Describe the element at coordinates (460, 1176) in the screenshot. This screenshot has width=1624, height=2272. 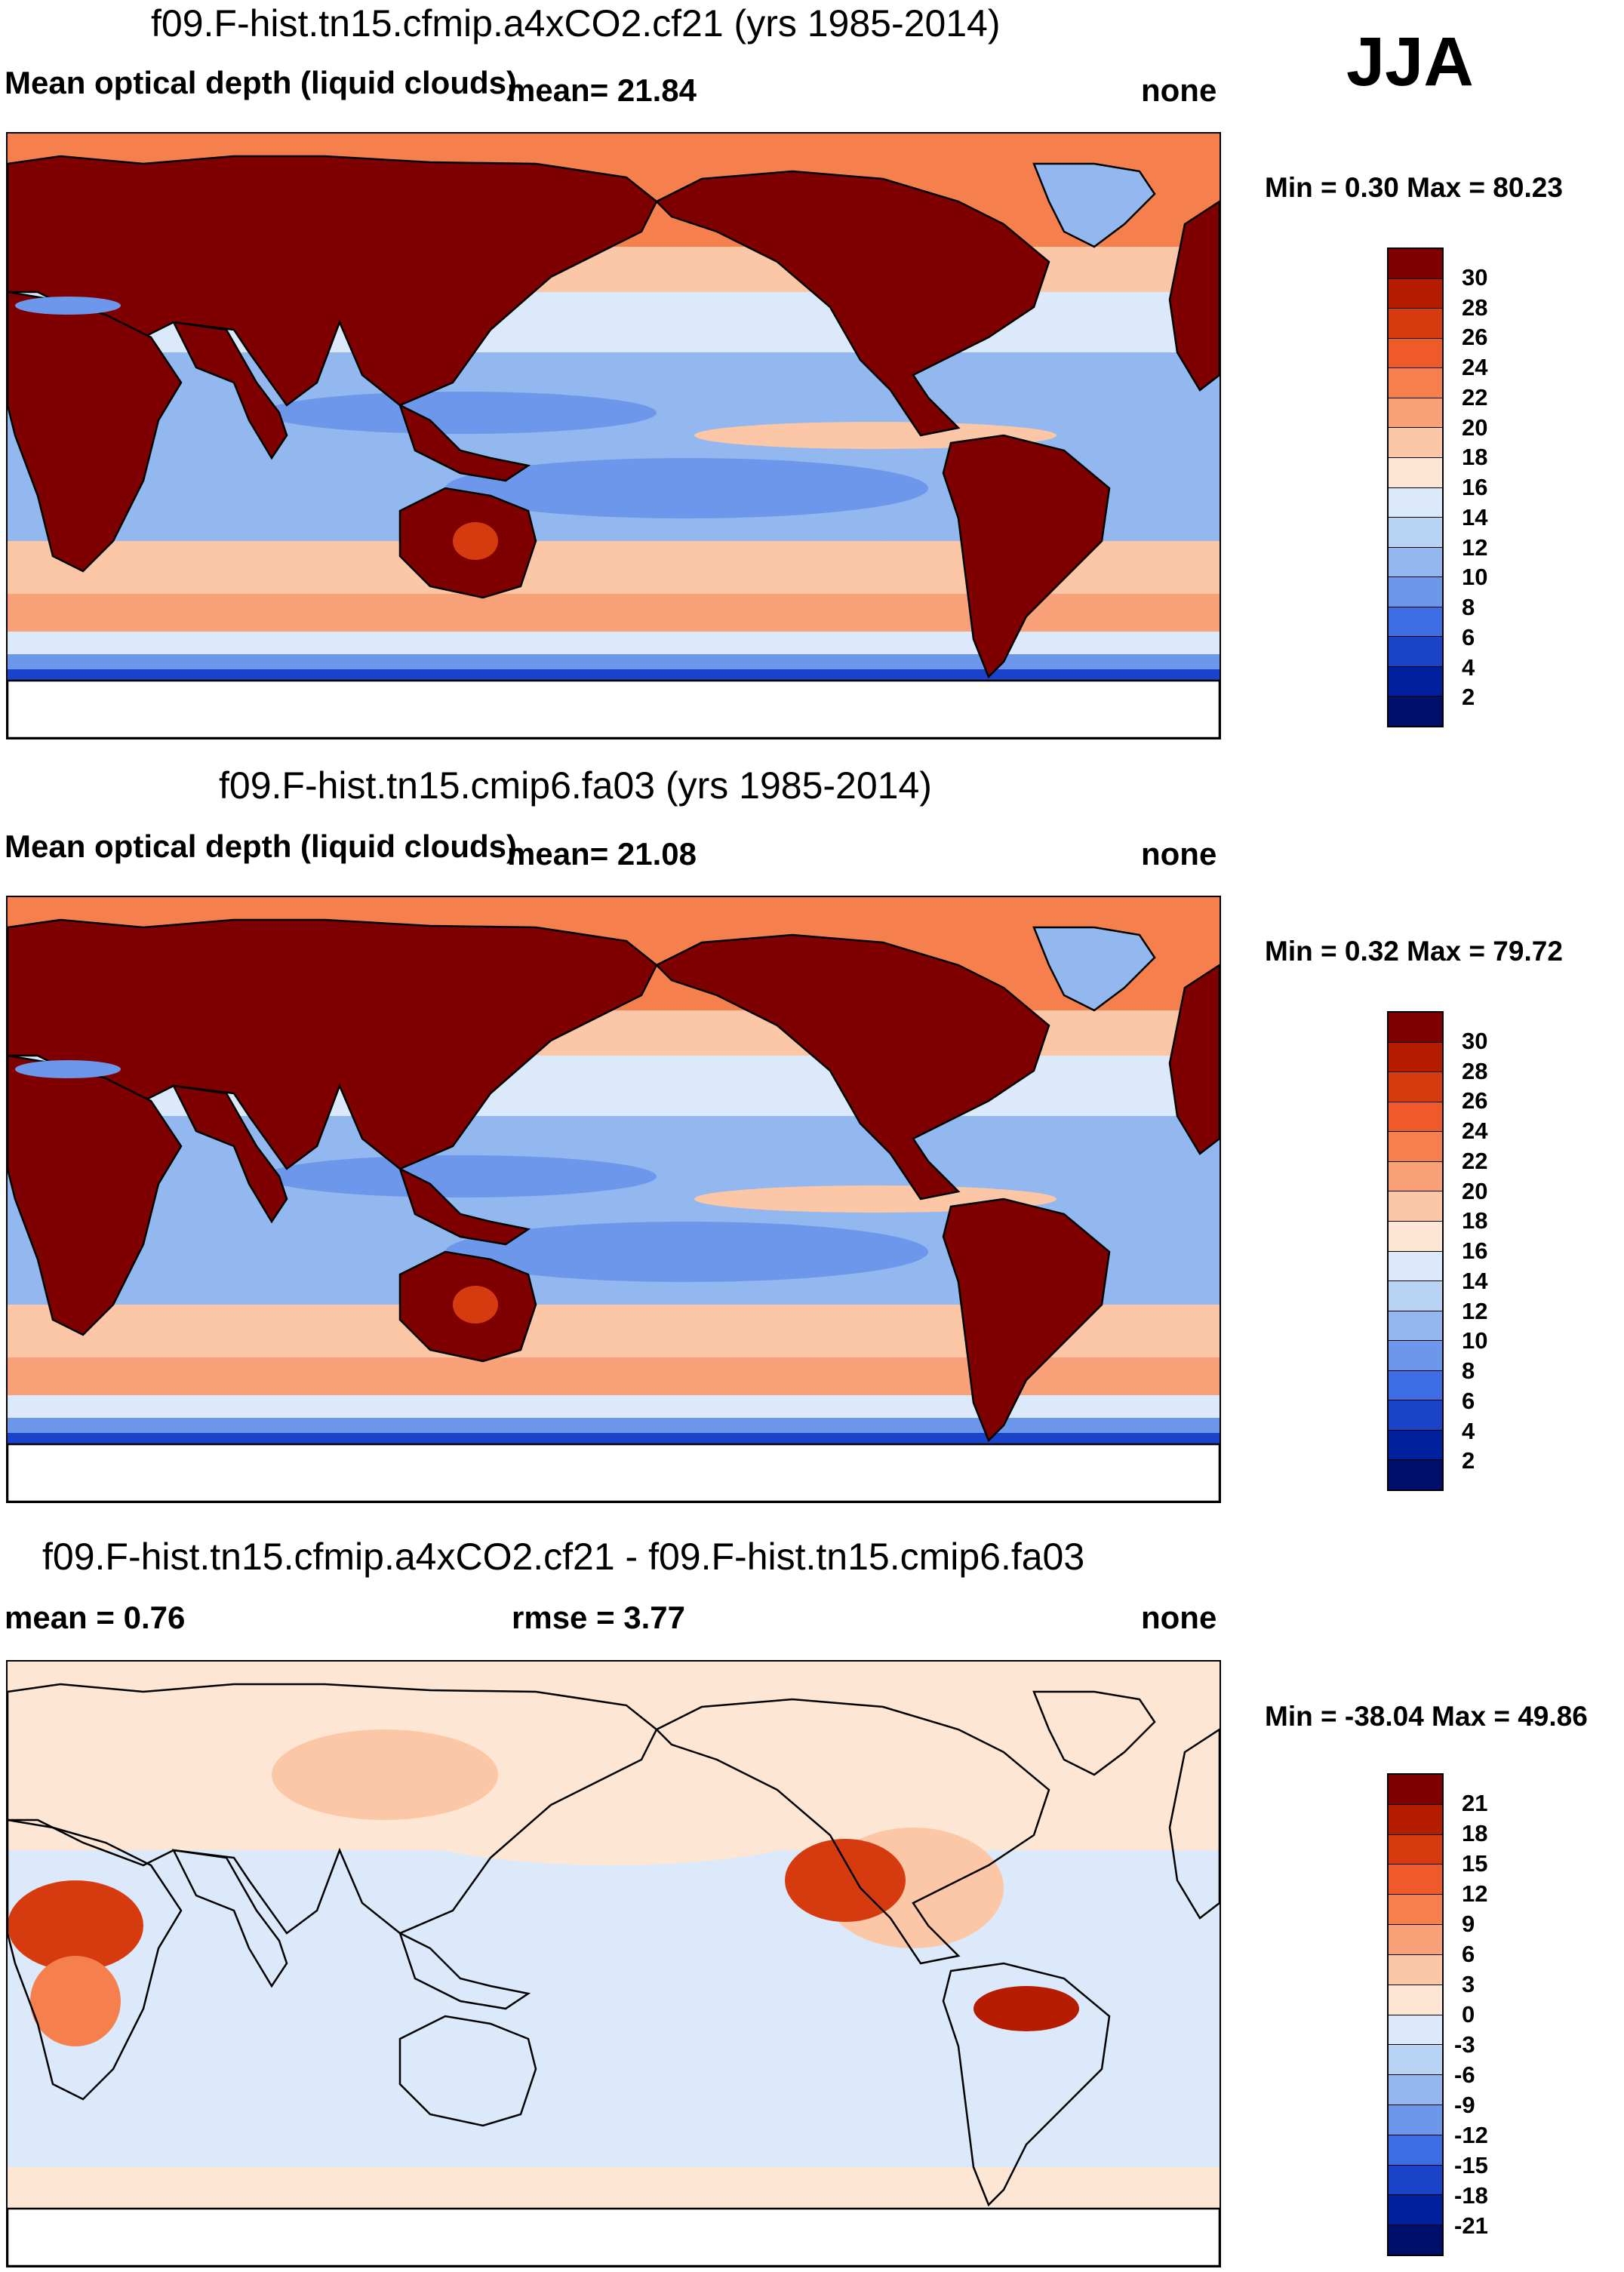
I see `pacific-low` at that location.